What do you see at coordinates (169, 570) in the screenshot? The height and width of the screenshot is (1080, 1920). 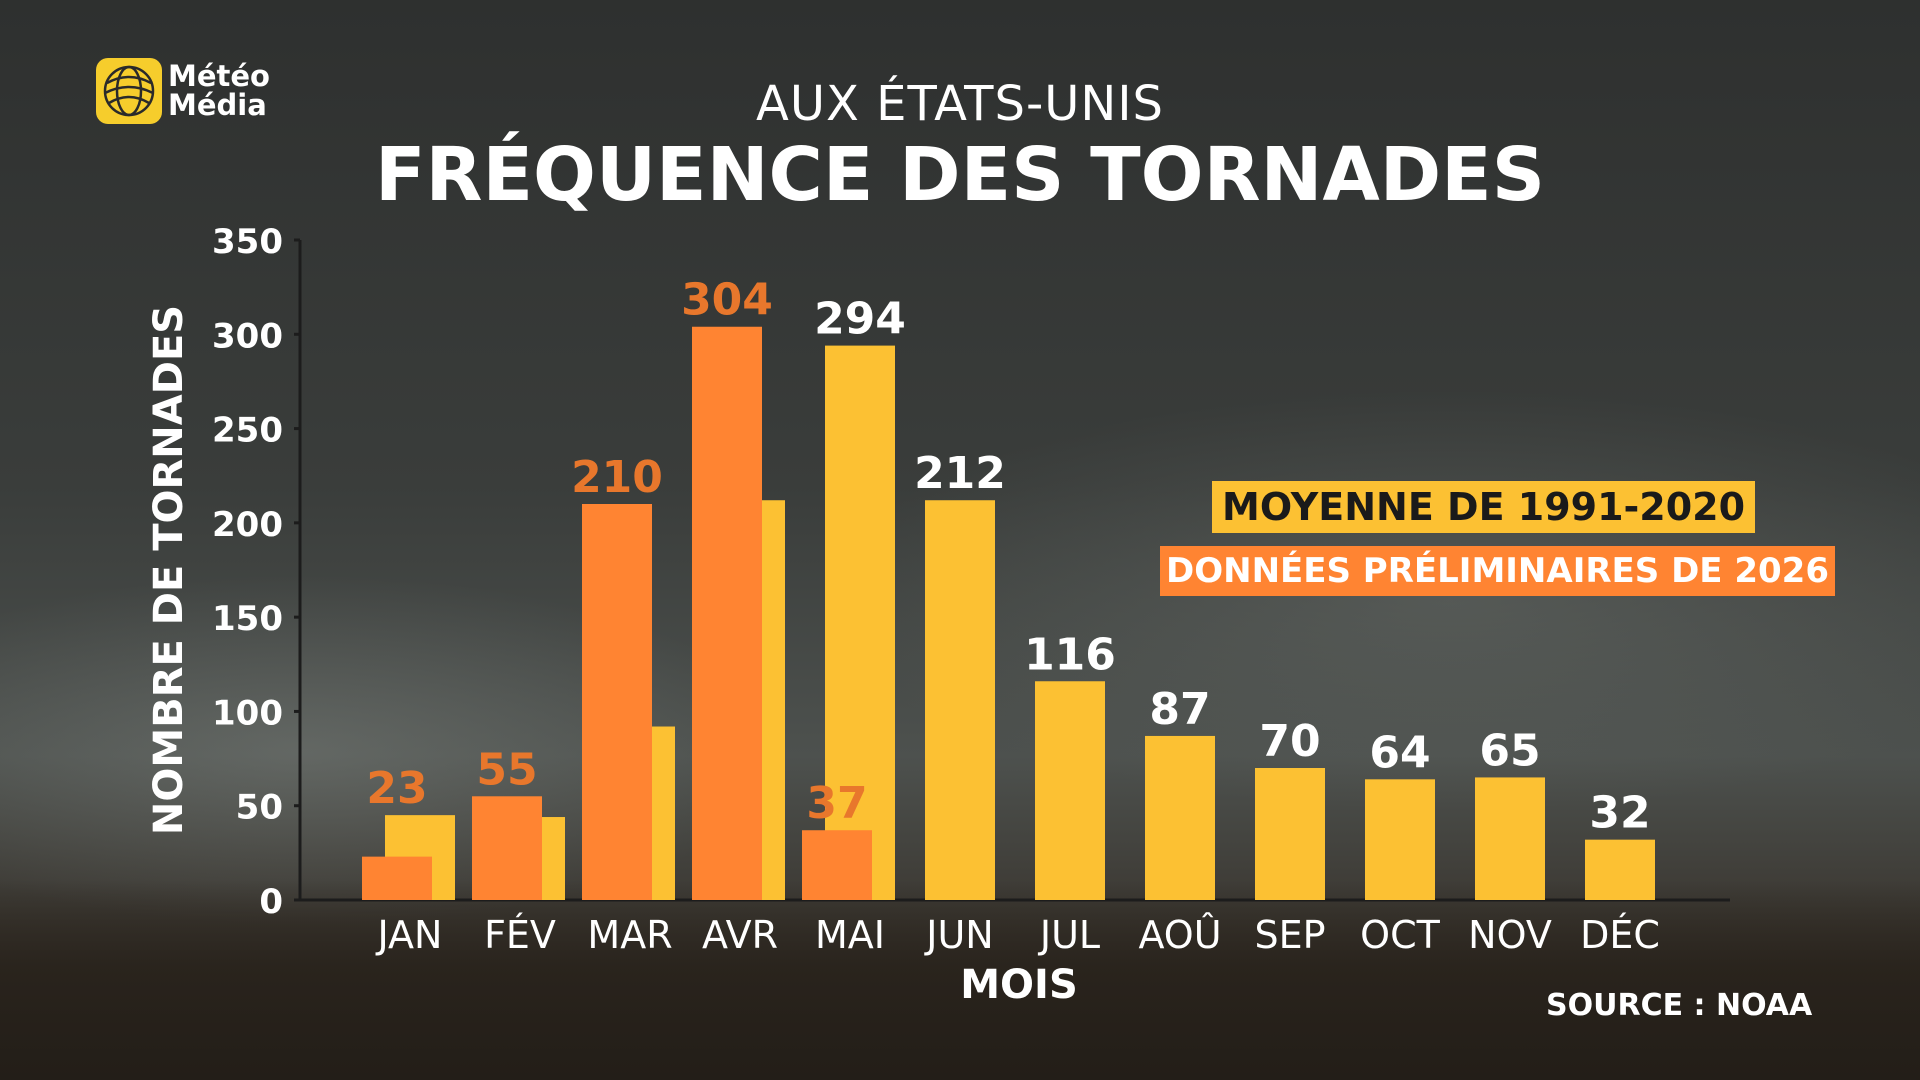 I see `y-axis-title: NOMBRE DE TORNADES` at bounding box center [169, 570].